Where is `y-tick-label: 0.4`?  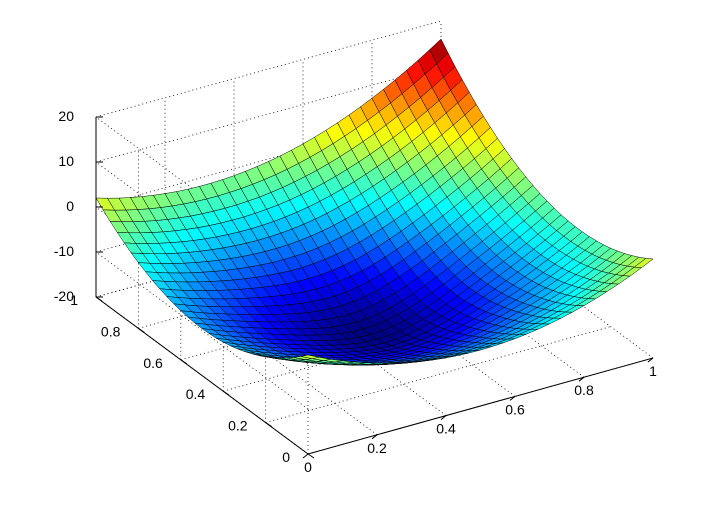 y-tick-label: 0.4 is located at coordinates (196, 394).